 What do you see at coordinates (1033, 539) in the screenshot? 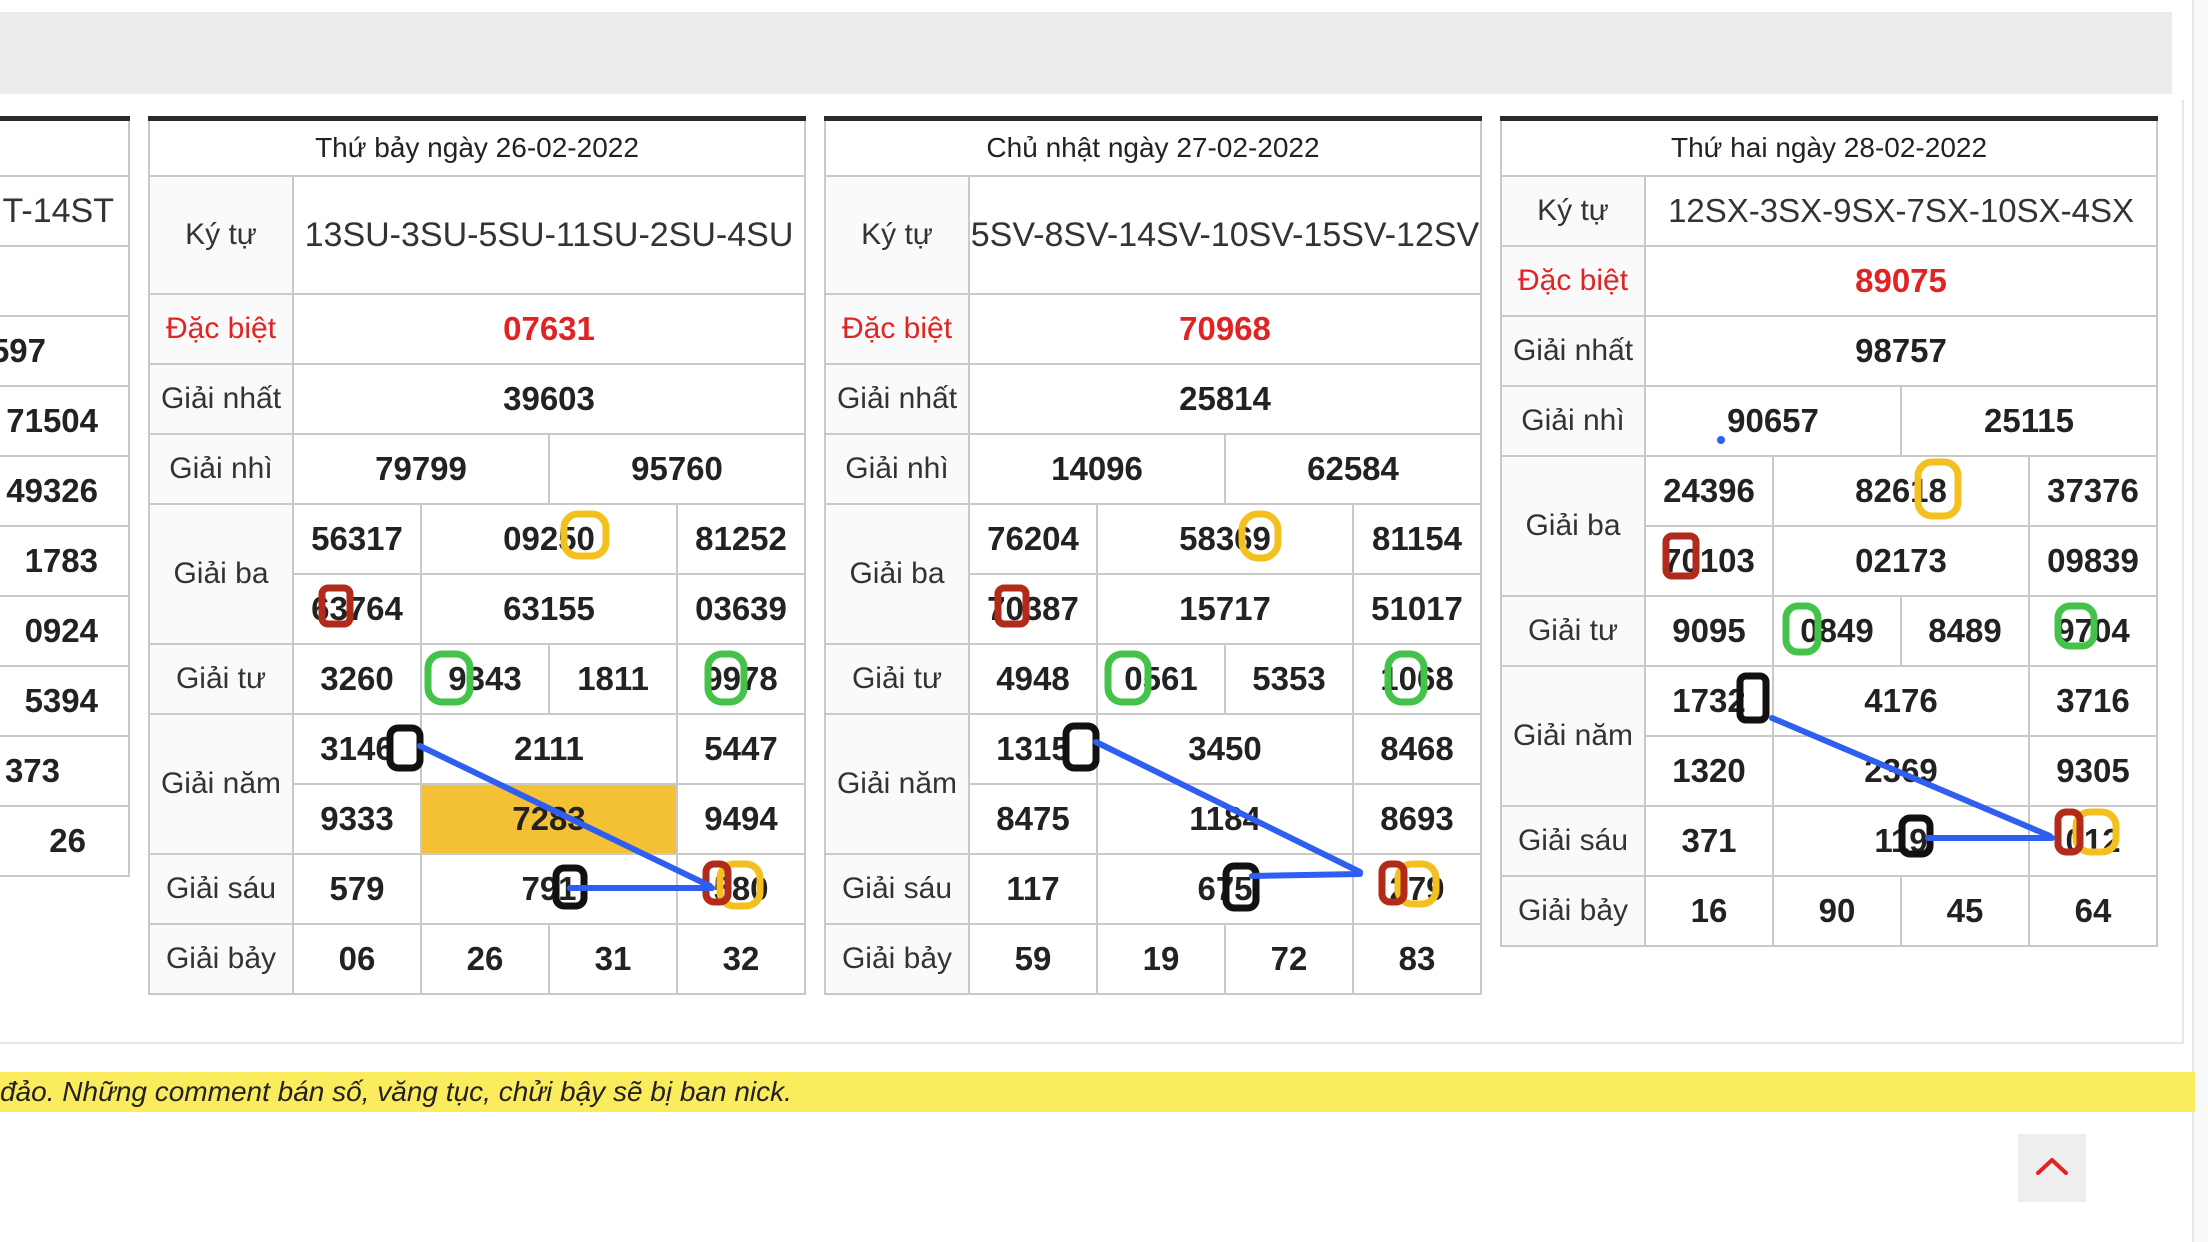
I see `giai-ba-value: 76204` at bounding box center [1033, 539].